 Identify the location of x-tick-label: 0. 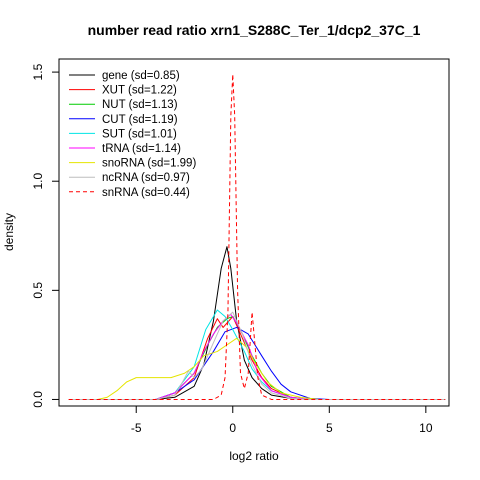
(232, 428).